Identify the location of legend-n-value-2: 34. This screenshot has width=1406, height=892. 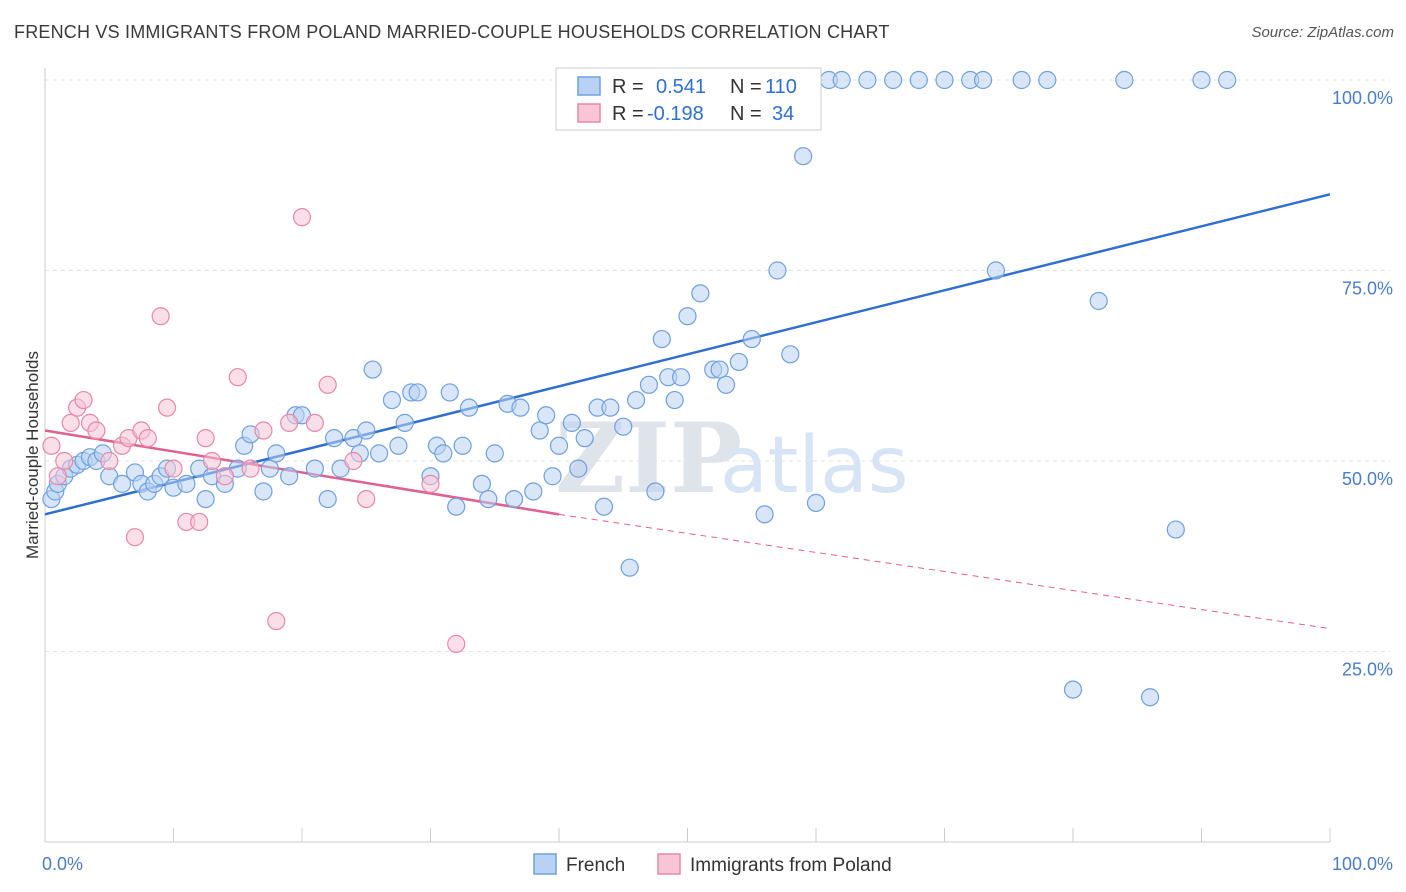
(783, 114).